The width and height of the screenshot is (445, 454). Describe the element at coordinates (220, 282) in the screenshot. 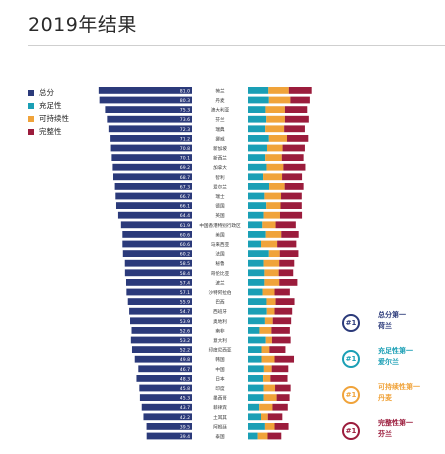

I see `country-label: 波兰` at that location.